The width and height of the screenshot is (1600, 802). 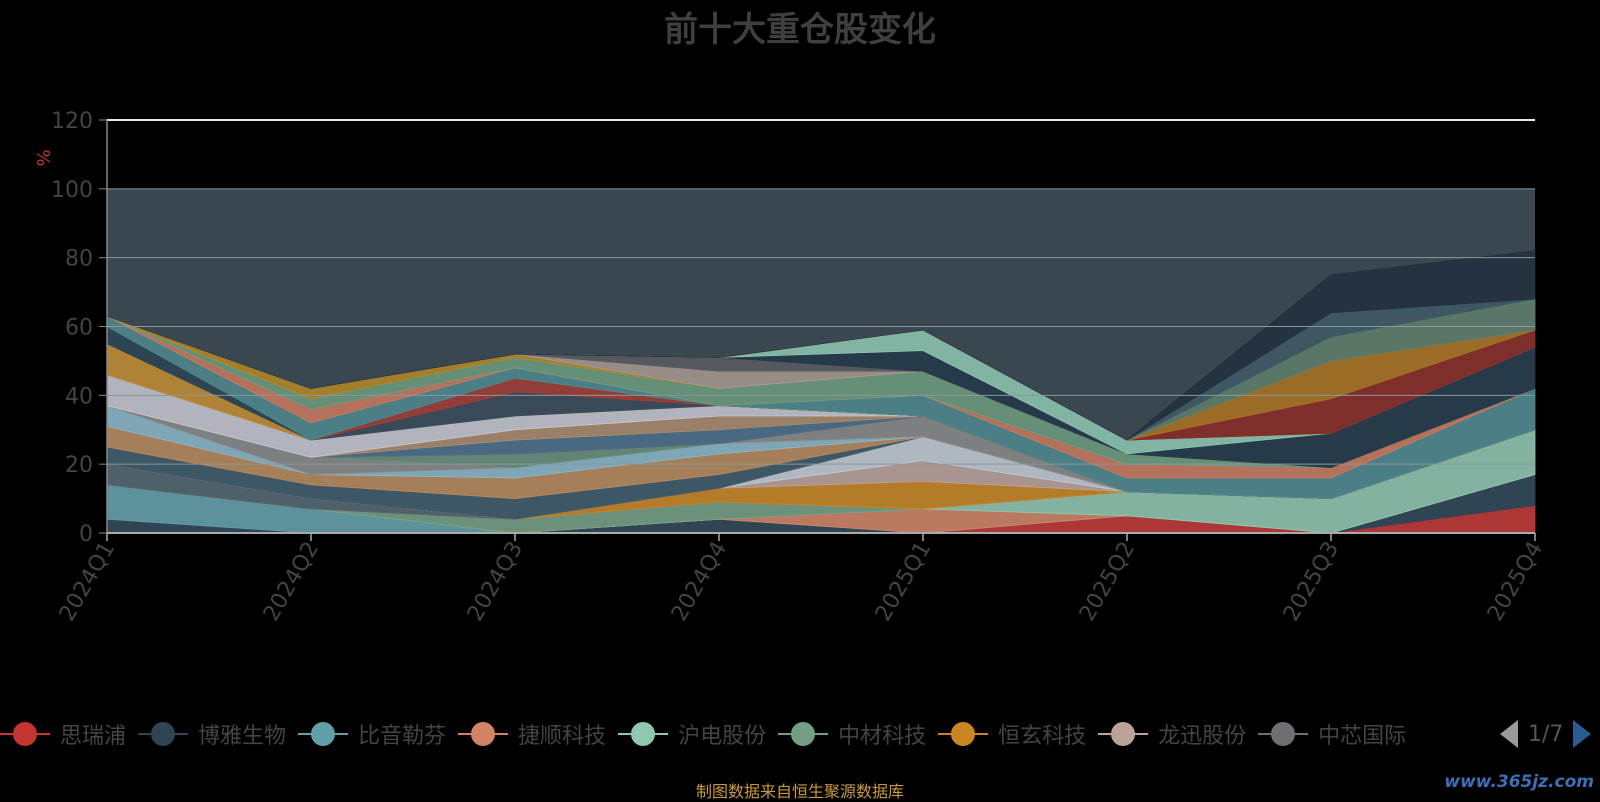 I want to click on y-tick-label: 60, so click(x=79, y=328).